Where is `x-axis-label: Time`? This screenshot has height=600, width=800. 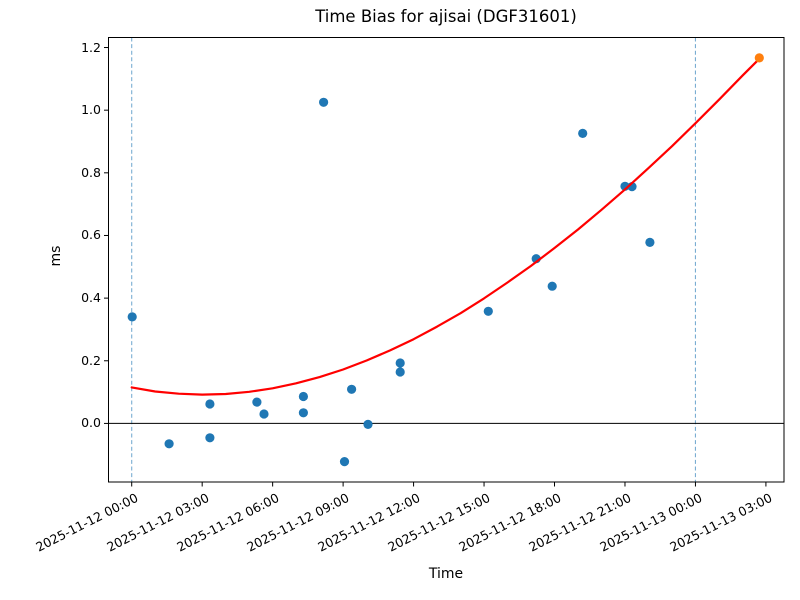 x-axis-label: Time is located at coordinates (446, 574).